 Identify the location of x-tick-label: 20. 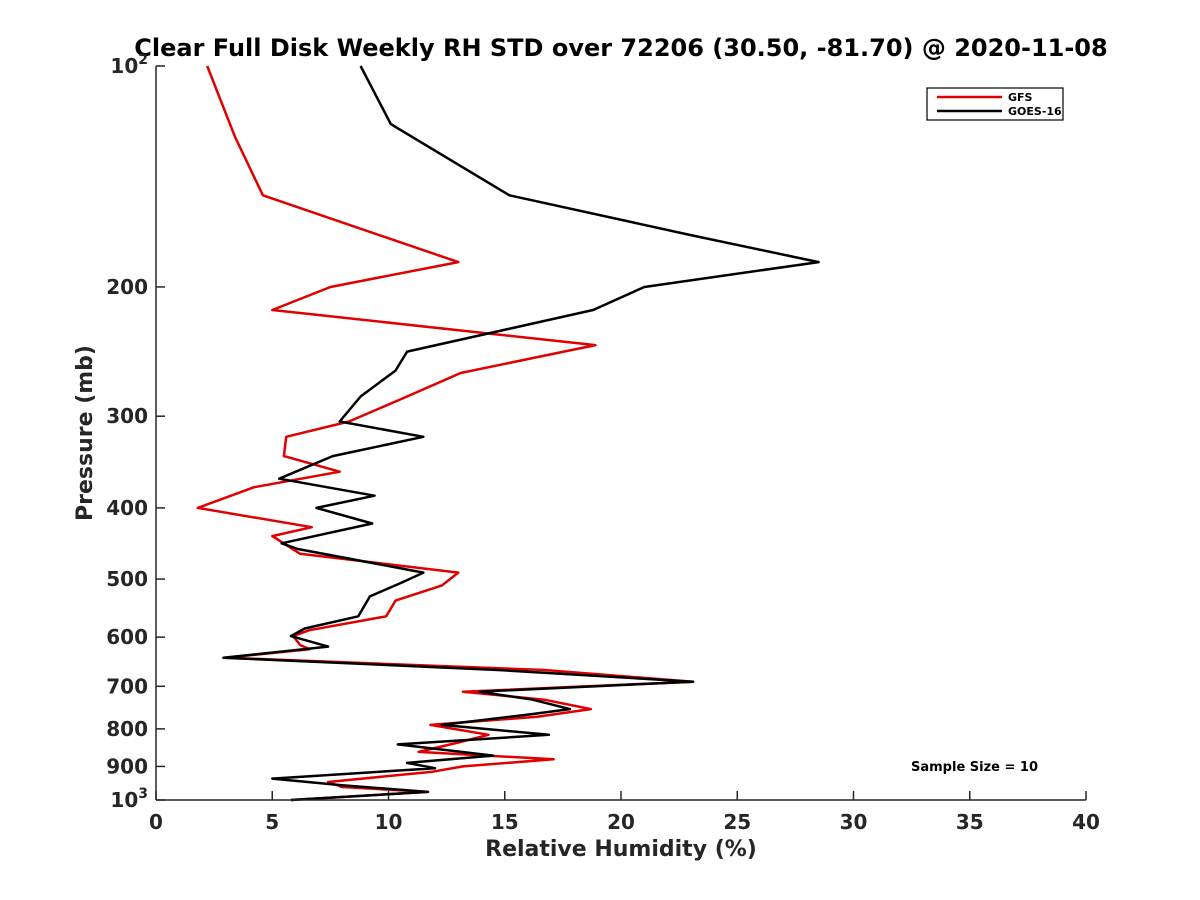
(621, 822).